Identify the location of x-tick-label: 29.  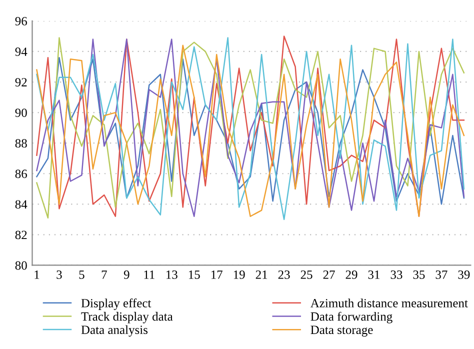
(352, 274).